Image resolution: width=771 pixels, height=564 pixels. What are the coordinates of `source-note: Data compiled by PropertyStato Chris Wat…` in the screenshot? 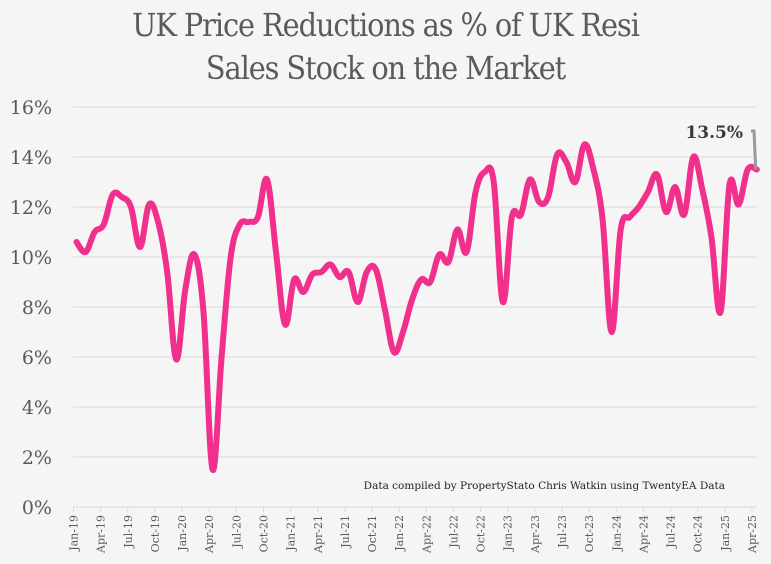 It's located at (544, 486).